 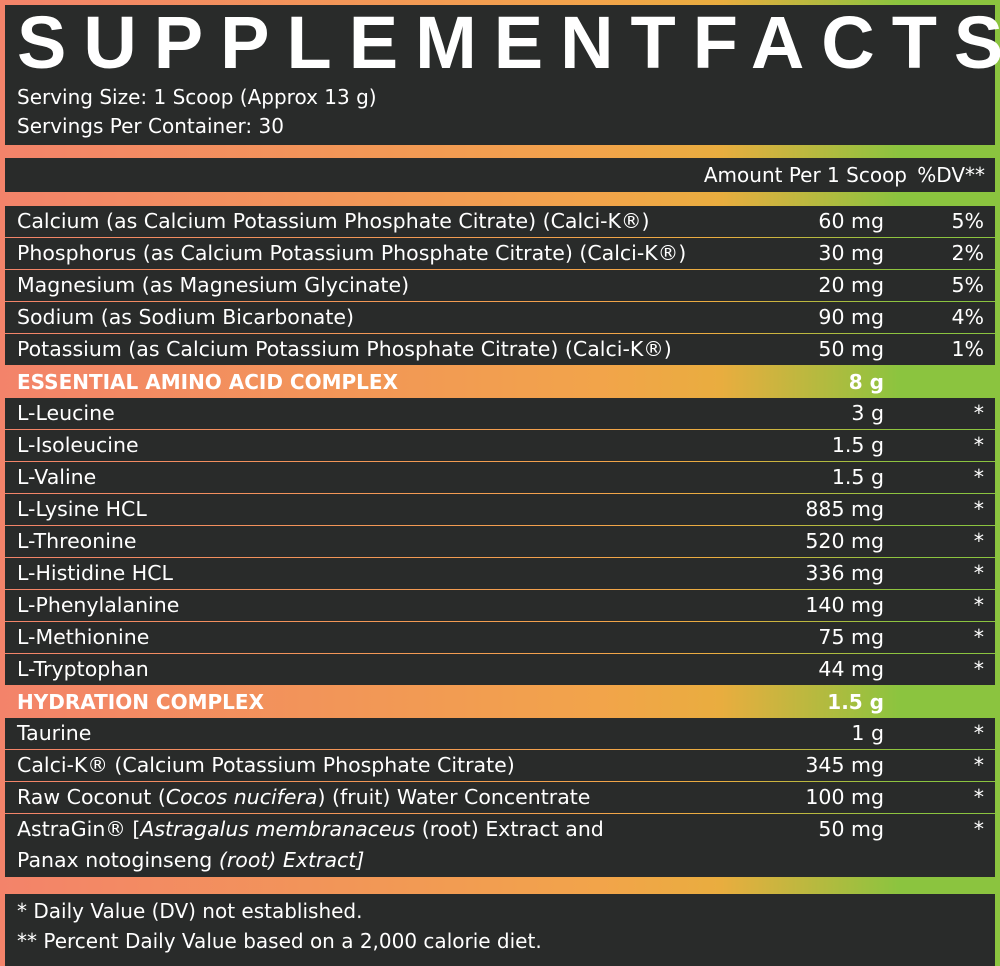 What do you see at coordinates (500, 382) in the screenshot?
I see `section-header: ESSENTIAL AMINO ACID COMPLEX 8 g` at bounding box center [500, 382].